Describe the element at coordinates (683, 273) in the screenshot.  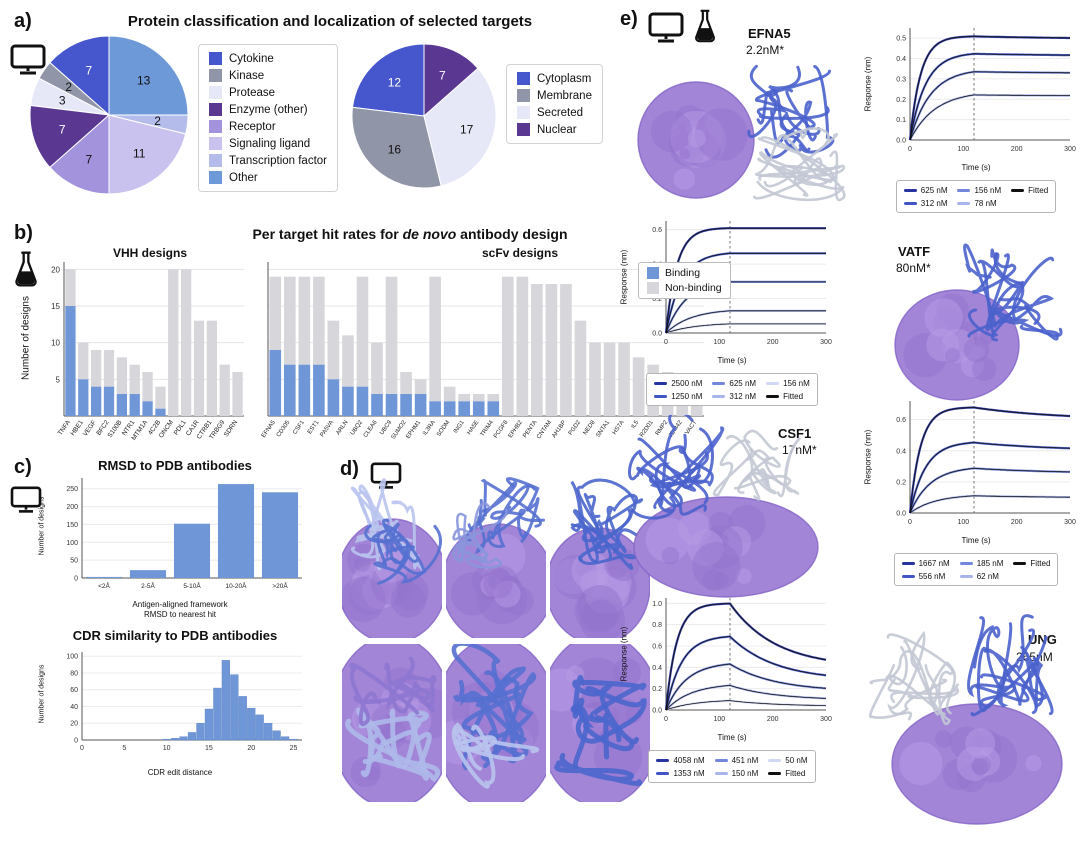
I see `binding-label: Binding` at that location.